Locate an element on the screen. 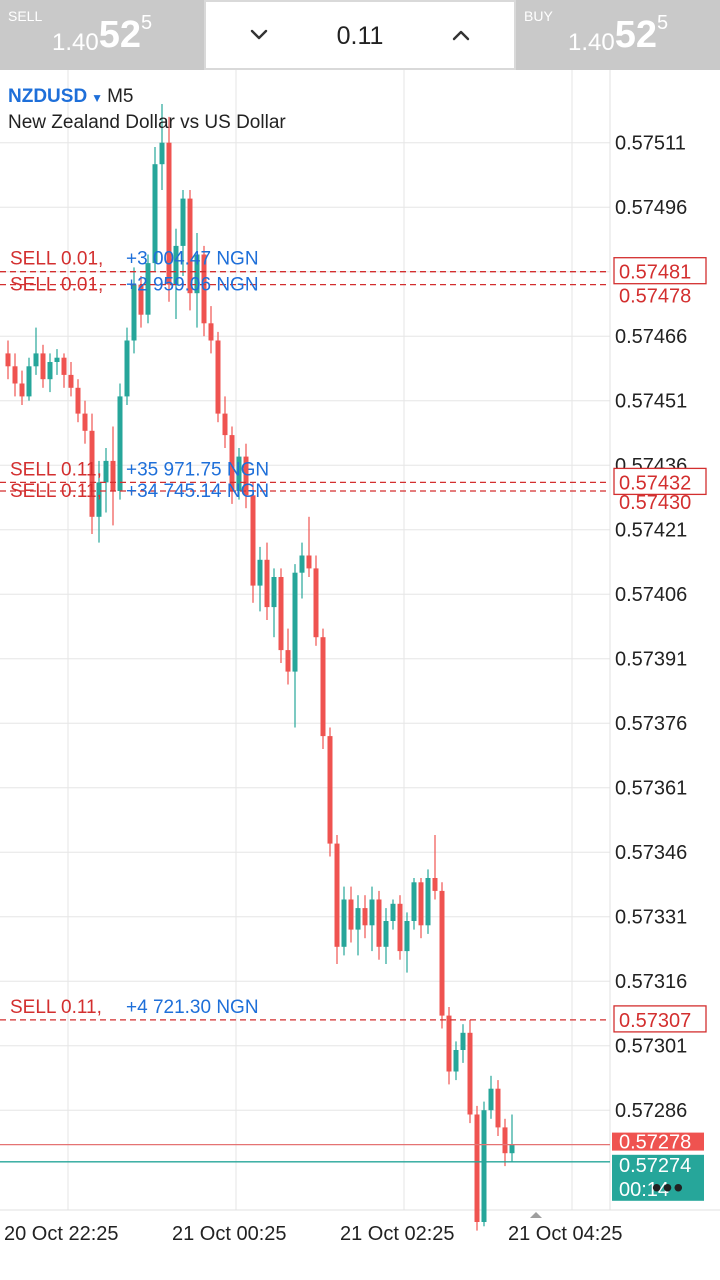 The image size is (720, 1280). buy-price: 1.40525 is located at coordinates (618, 34).